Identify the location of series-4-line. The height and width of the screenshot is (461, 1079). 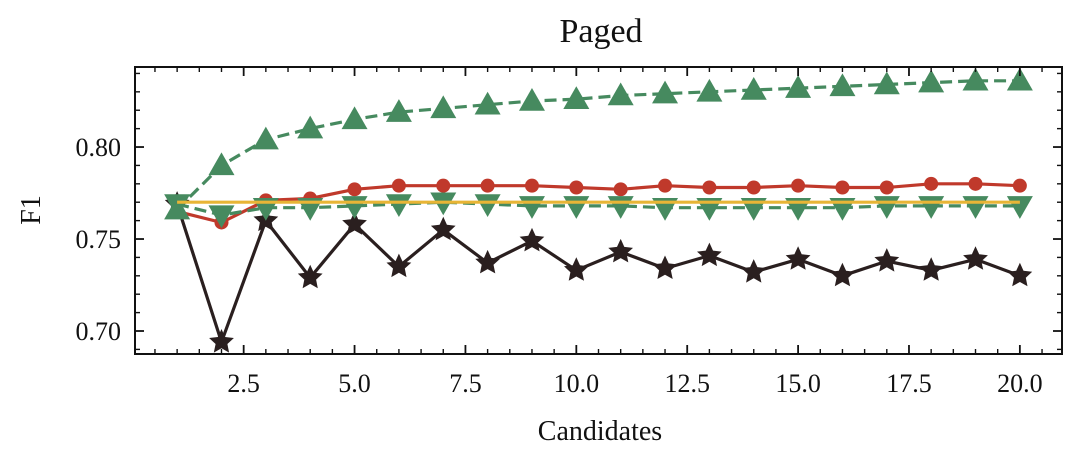
(598, 208).